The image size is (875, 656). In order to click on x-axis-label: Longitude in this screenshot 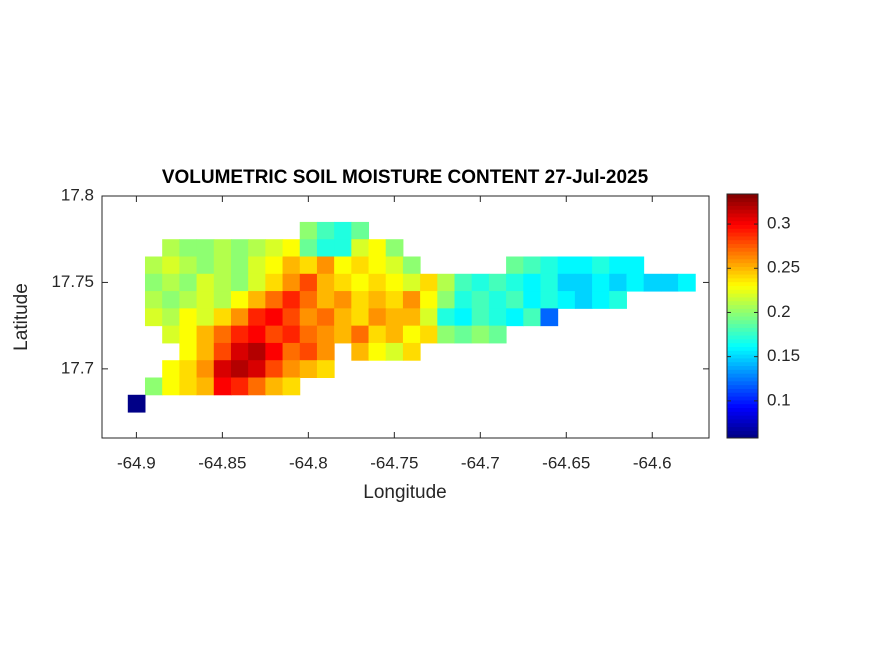, I will do `click(404, 492)`.